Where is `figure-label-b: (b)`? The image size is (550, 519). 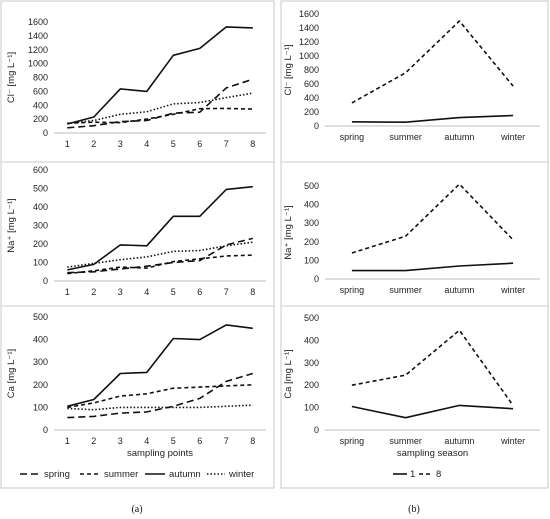
figure-label-b: (b) is located at coordinates (414, 509).